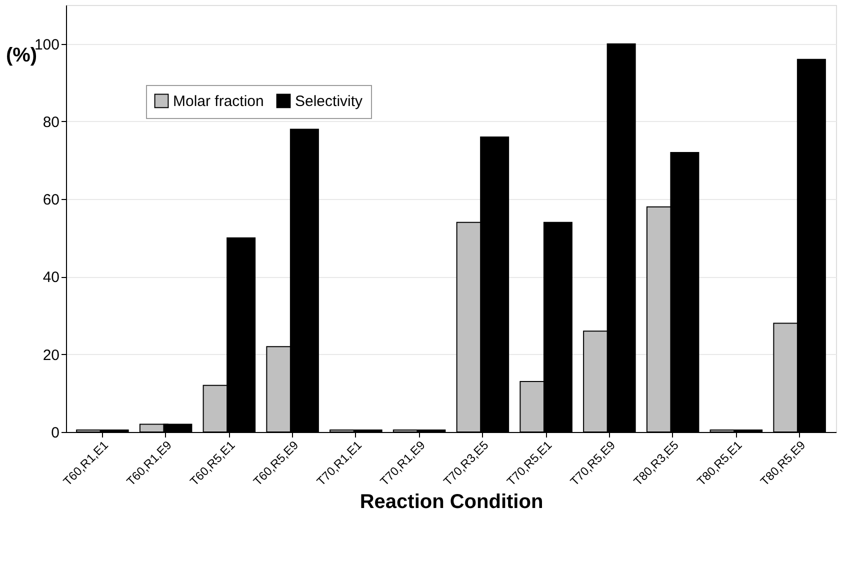  What do you see at coordinates (51, 122) in the screenshot?
I see `y-tick-label: 80` at bounding box center [51, 122].